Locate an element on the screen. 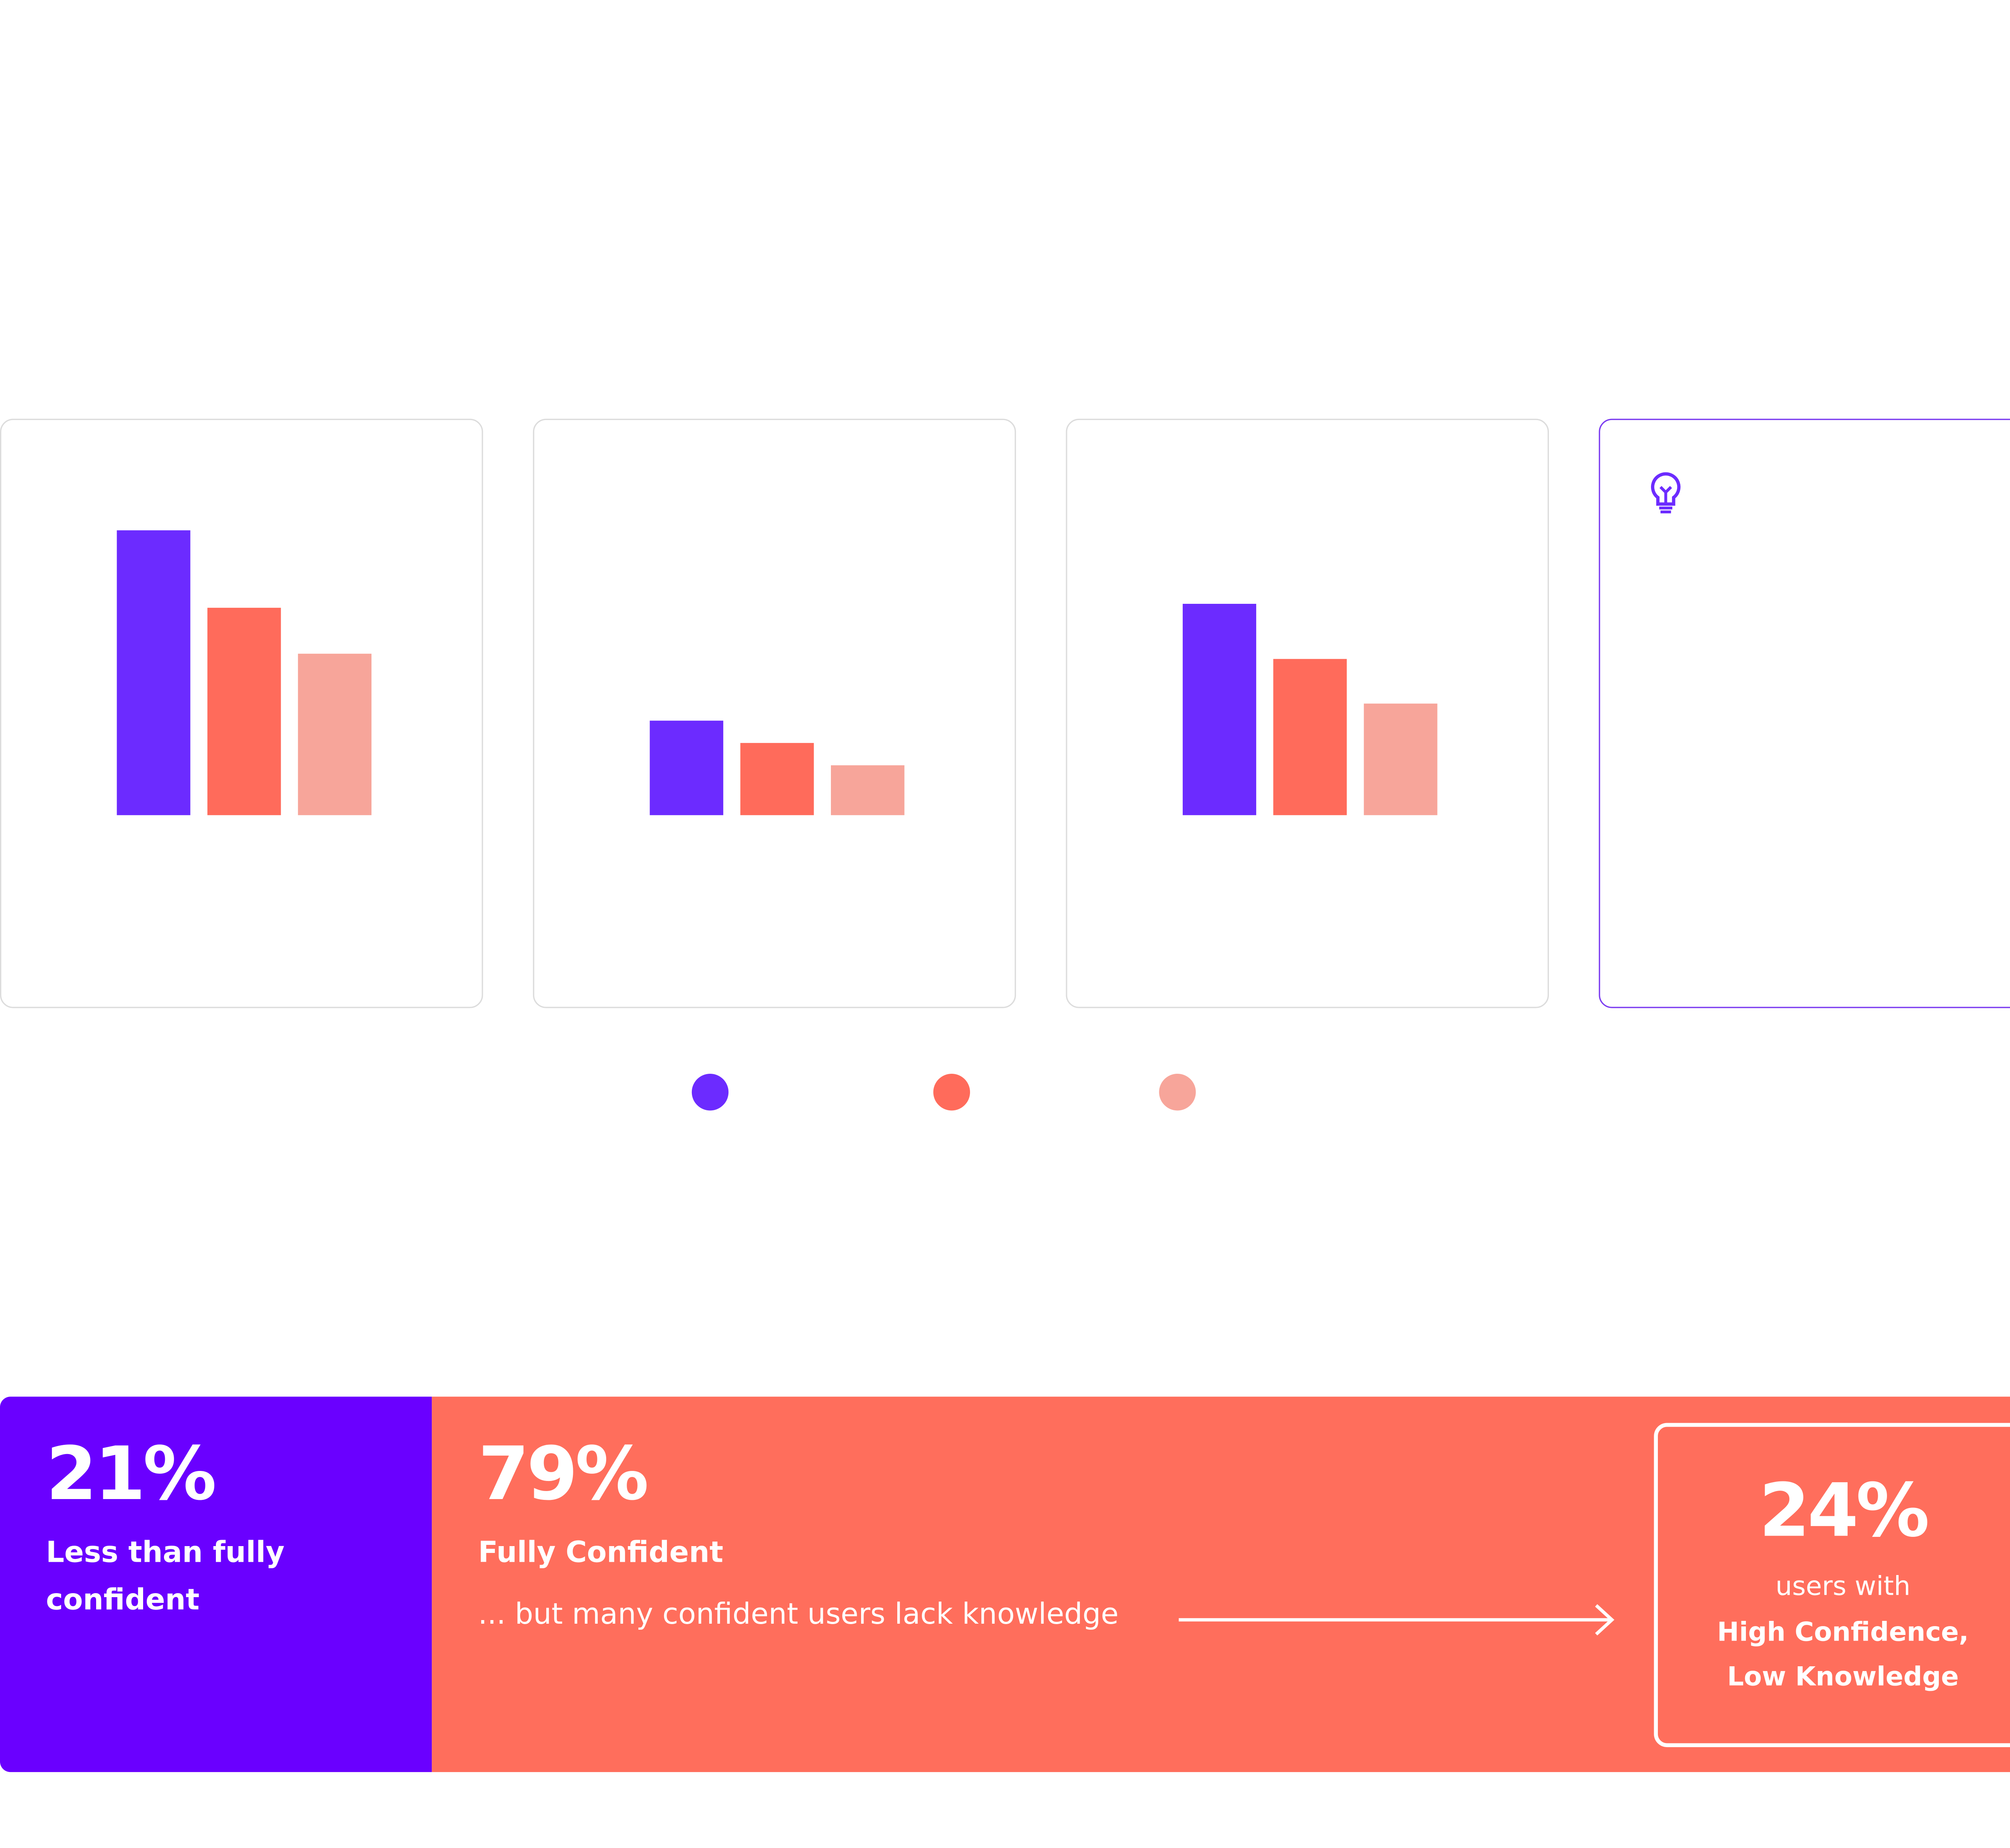 The image size is (2010, 1848). callout-box is located at coordinates (1832, 1585).